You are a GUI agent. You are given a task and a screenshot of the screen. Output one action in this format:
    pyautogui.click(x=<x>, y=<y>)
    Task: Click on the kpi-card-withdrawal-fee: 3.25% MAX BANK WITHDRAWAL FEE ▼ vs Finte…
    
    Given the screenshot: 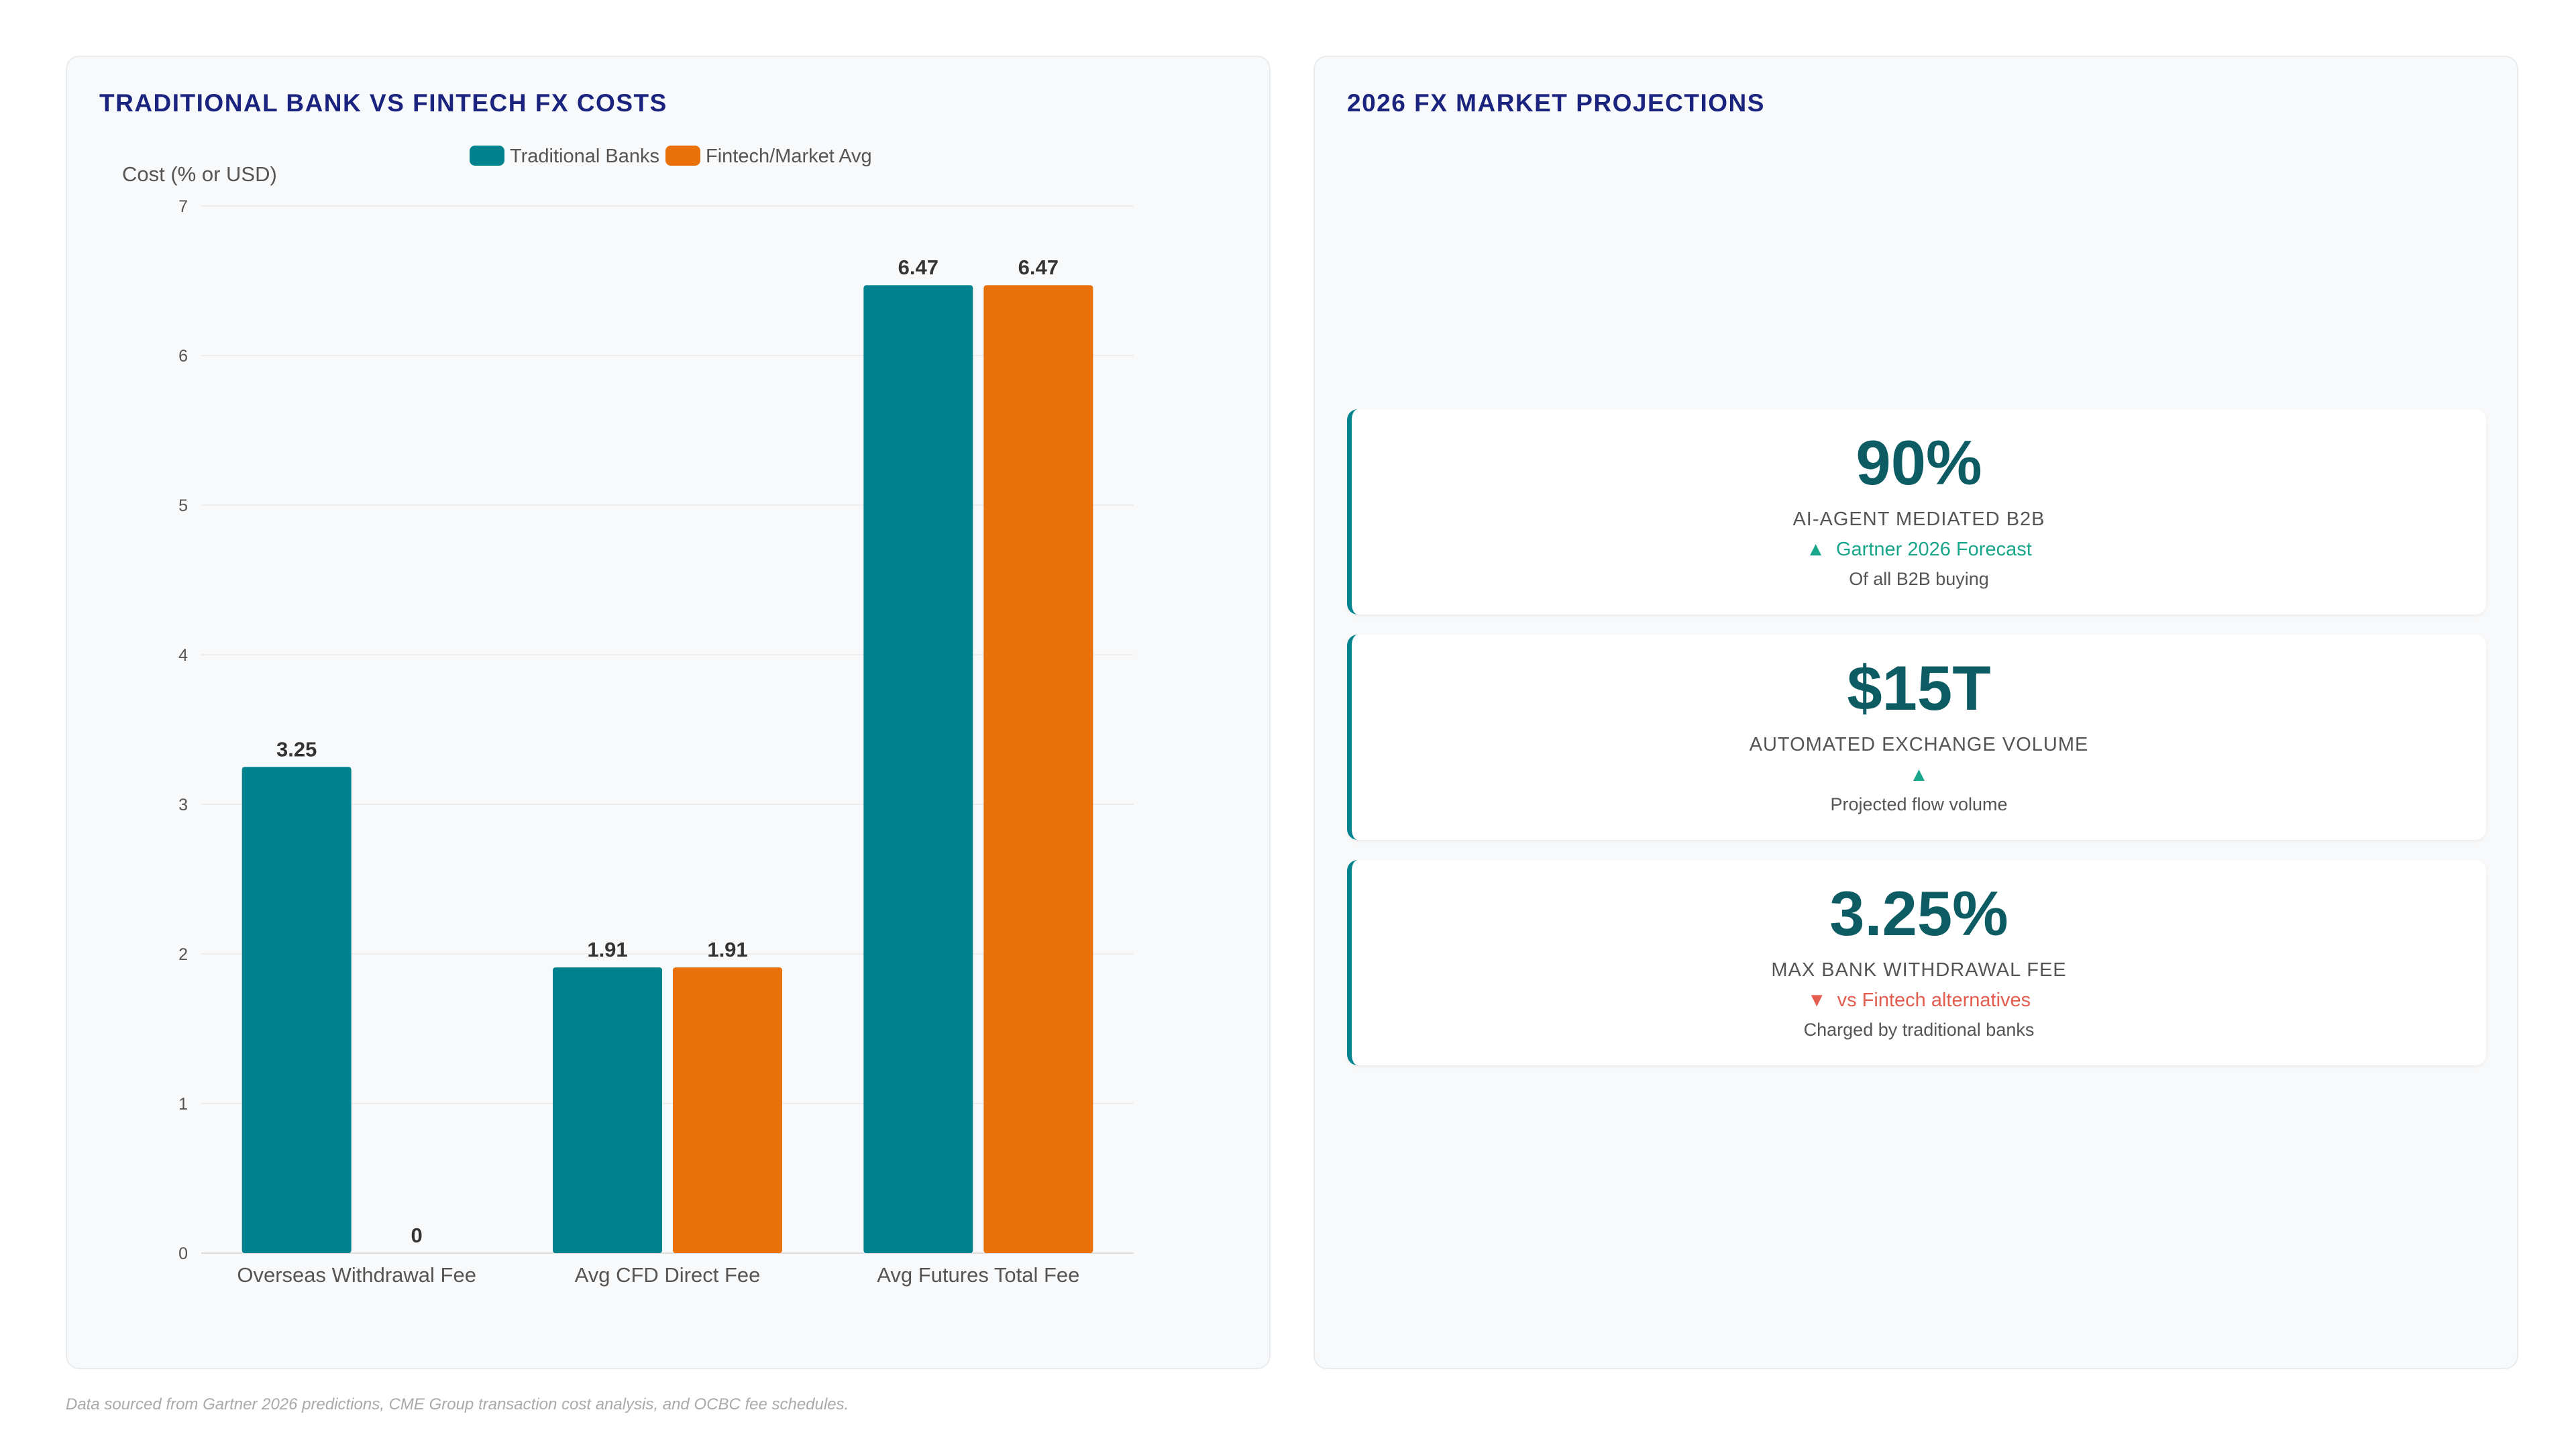 What is the action you would take?
    pyautogui.click(x=1916, y=962)
    